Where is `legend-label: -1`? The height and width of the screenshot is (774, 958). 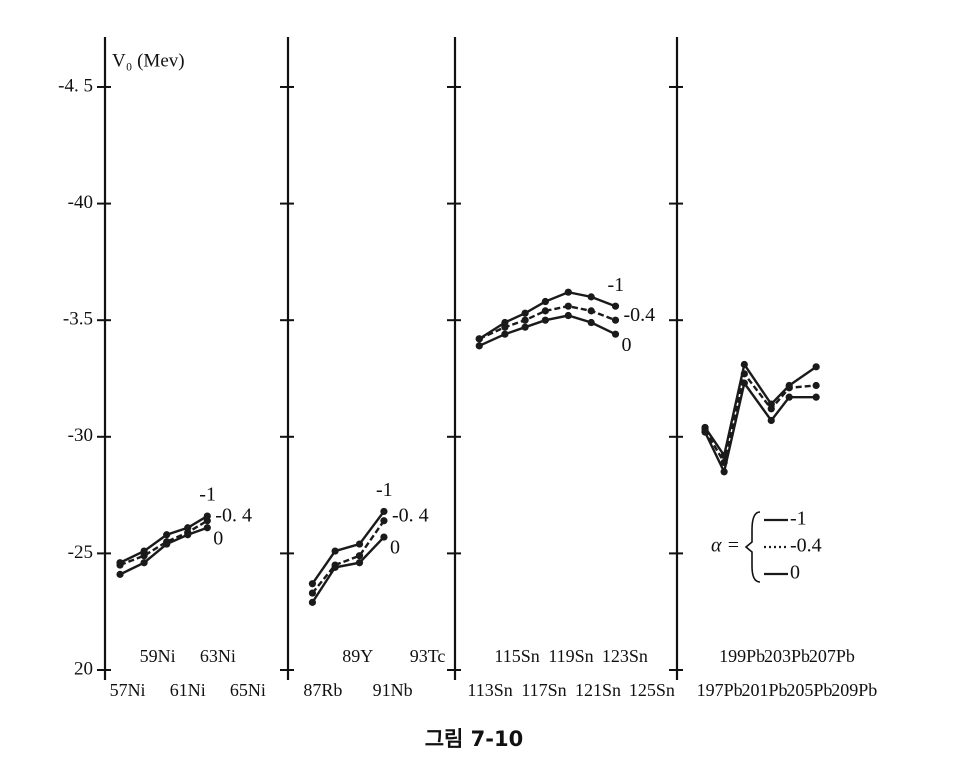 legend-label: -1 is located at coordinates (798, 519).